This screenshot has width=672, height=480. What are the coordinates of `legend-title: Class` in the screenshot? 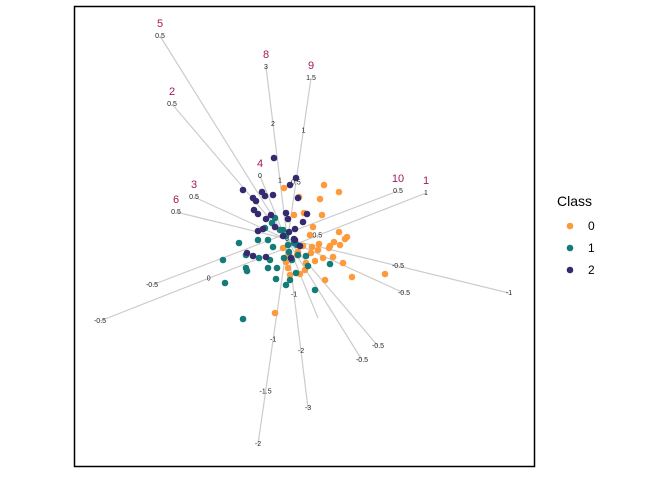 It's located at (574, 201).